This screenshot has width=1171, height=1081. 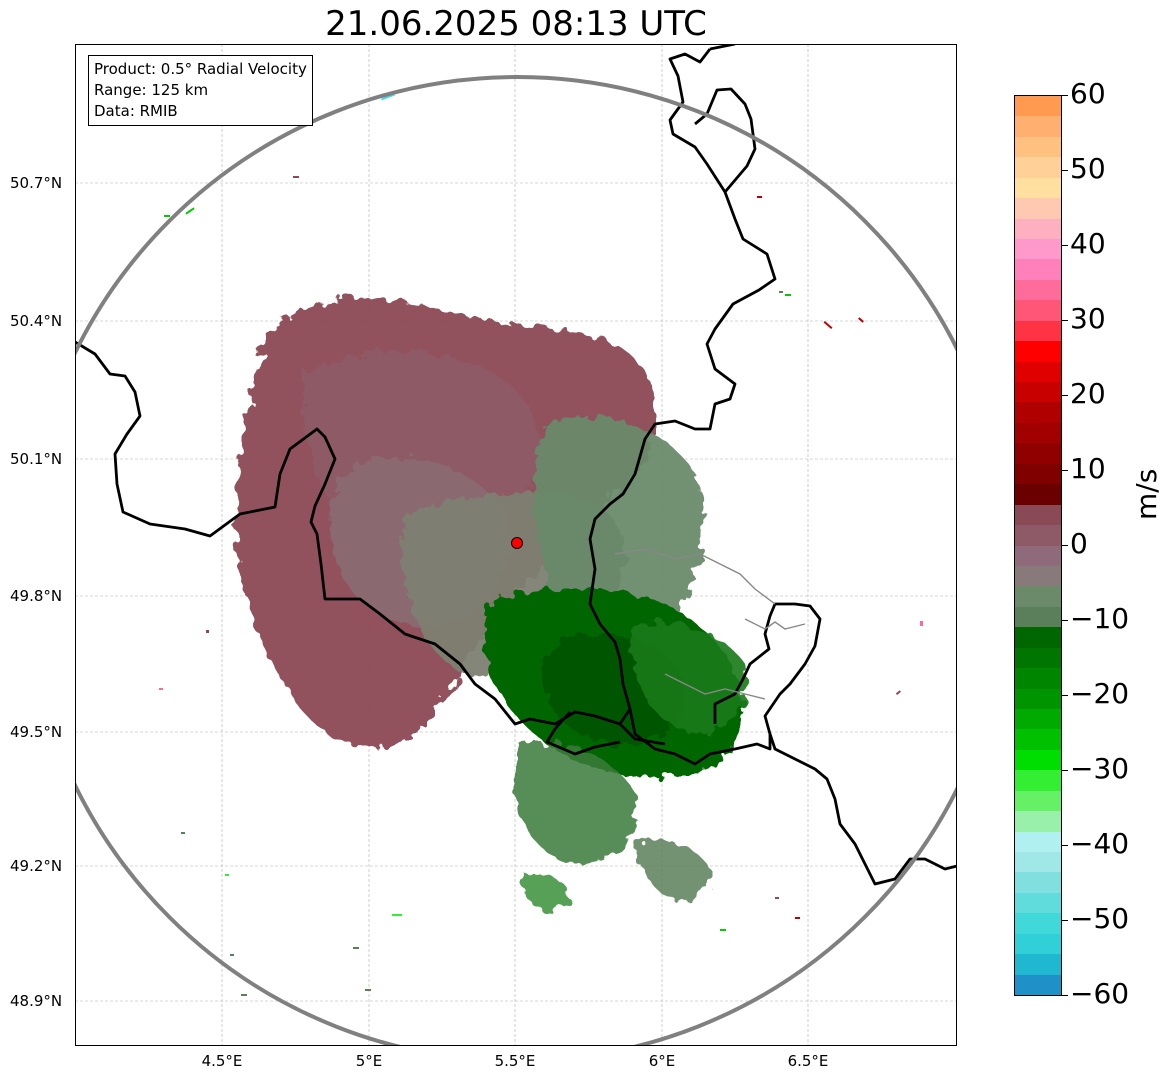 I want to click on lon-label-5-5: 5.5°E, so click(x=515, y=1061).